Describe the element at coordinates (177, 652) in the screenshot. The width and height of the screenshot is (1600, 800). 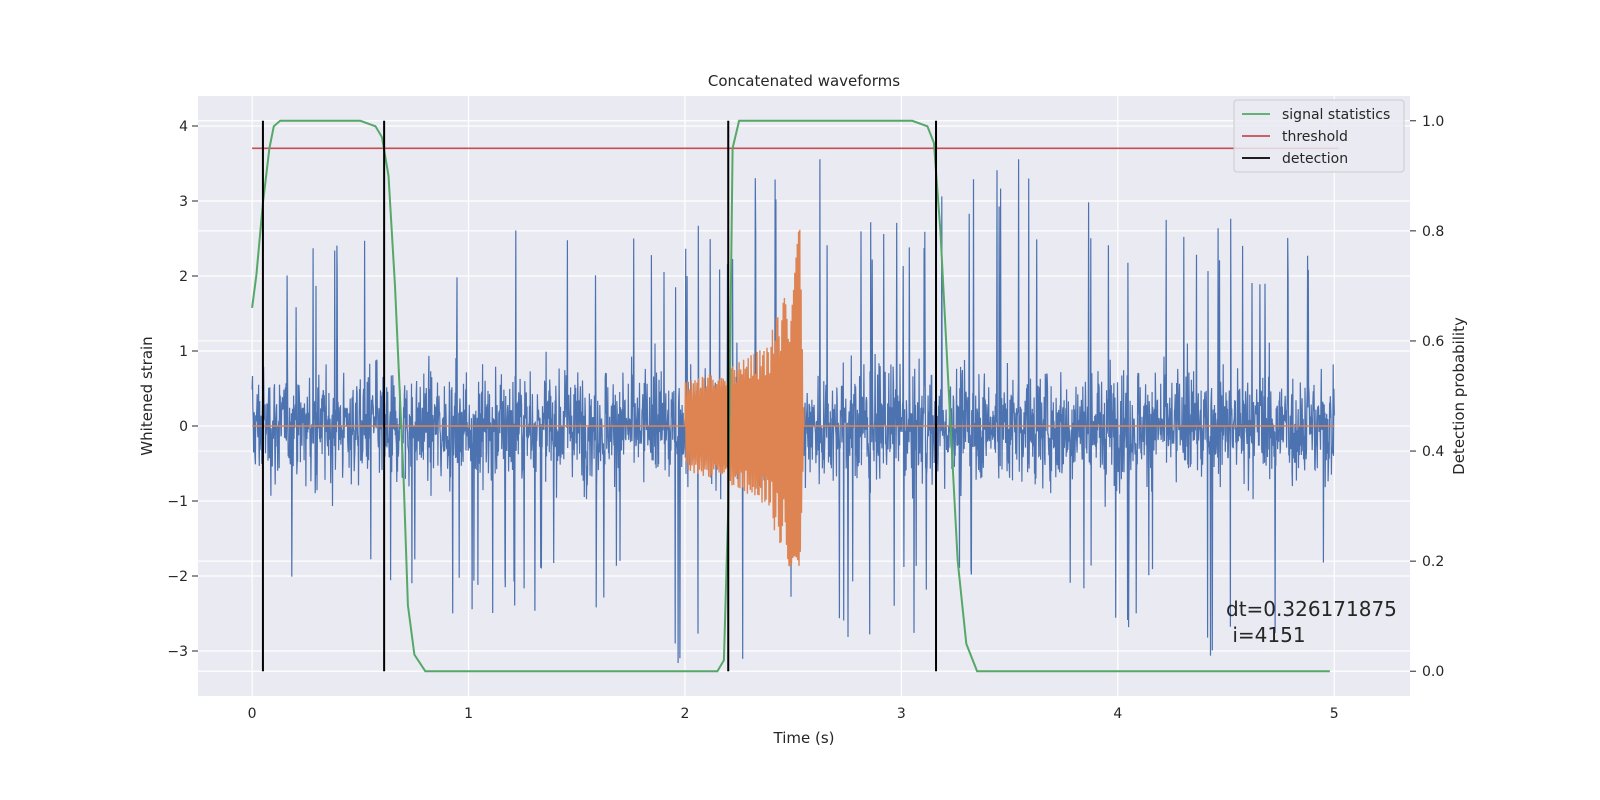
I see `y-left-tick-label: −3` at that location.